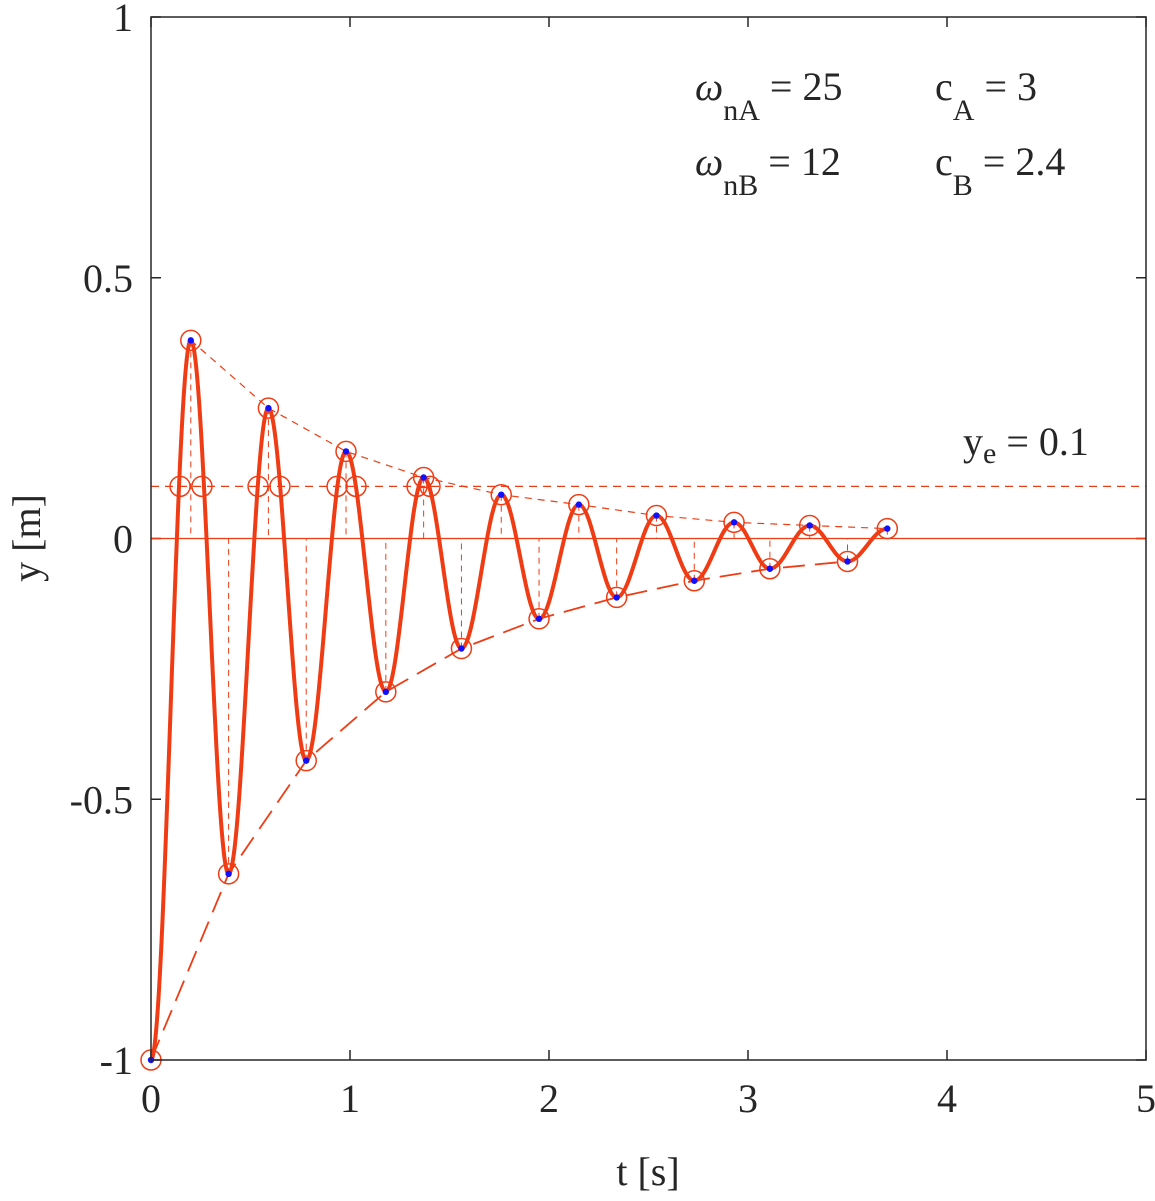 The height and width of the screenshot is (1201, 1155). Describe the element at coordinates (947, 1098) in the screenshot. I see `x-tick-label: 4` at that location.